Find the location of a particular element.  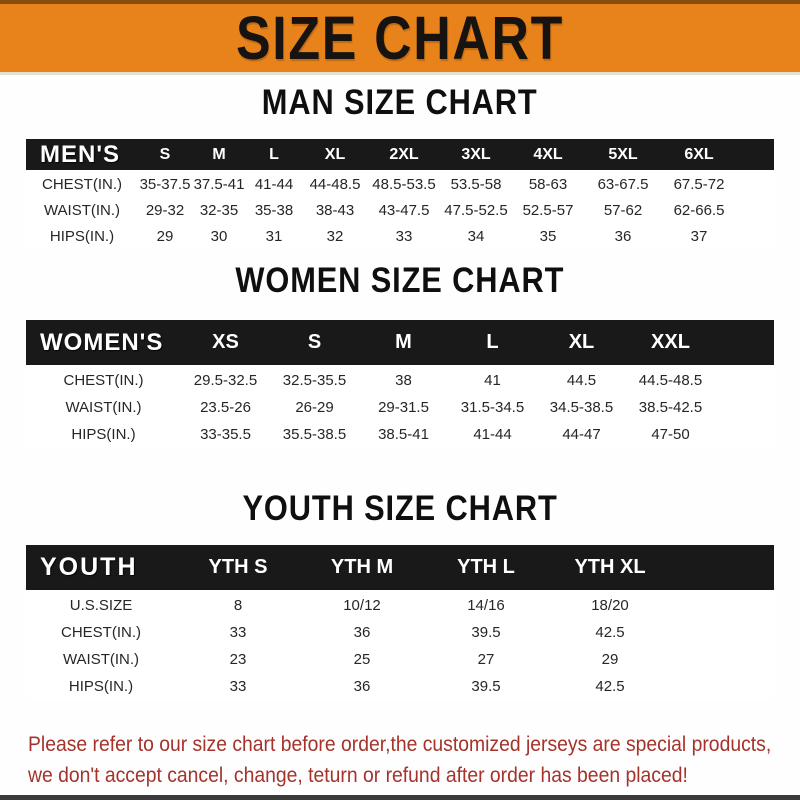

men-size-header-cell: 6XL is located at coordinates (699, 155).